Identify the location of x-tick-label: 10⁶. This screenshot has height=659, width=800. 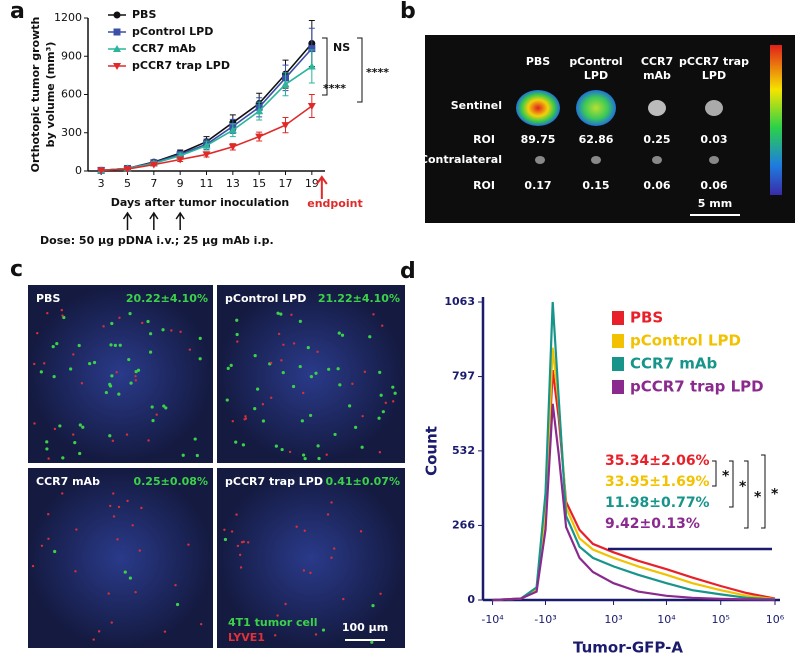
(775, 619).